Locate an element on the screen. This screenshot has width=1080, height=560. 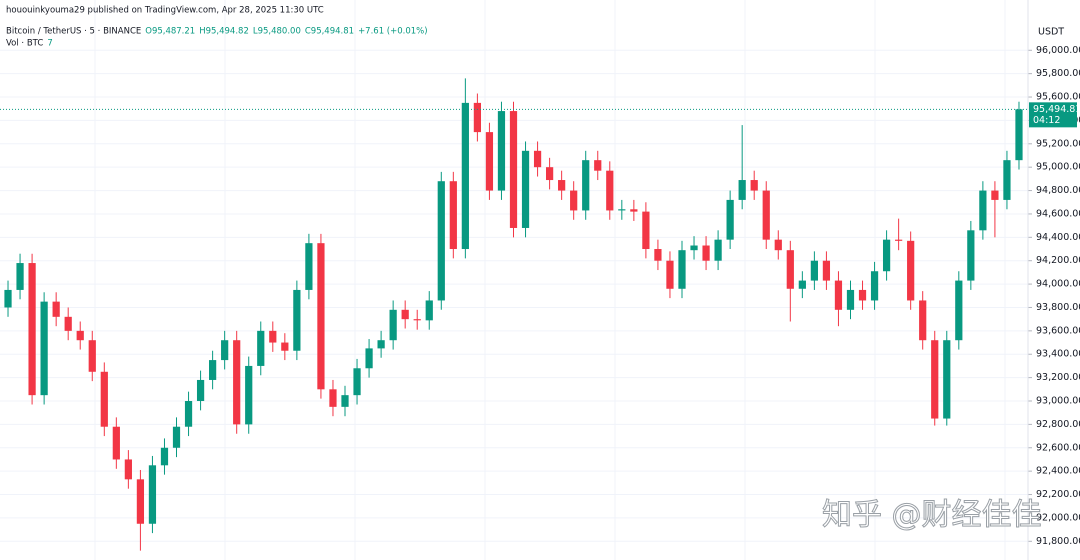
currency-label: USDT is located at coordinates (1051, 32).